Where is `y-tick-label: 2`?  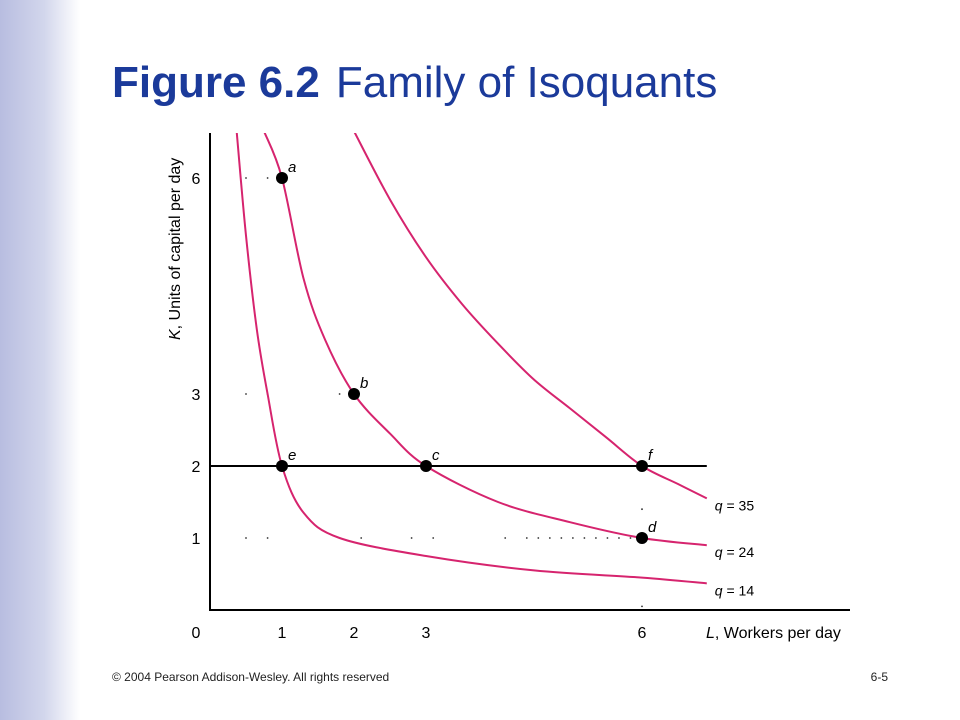
y-tick-label: 2 is located at coordinates (196, 467).